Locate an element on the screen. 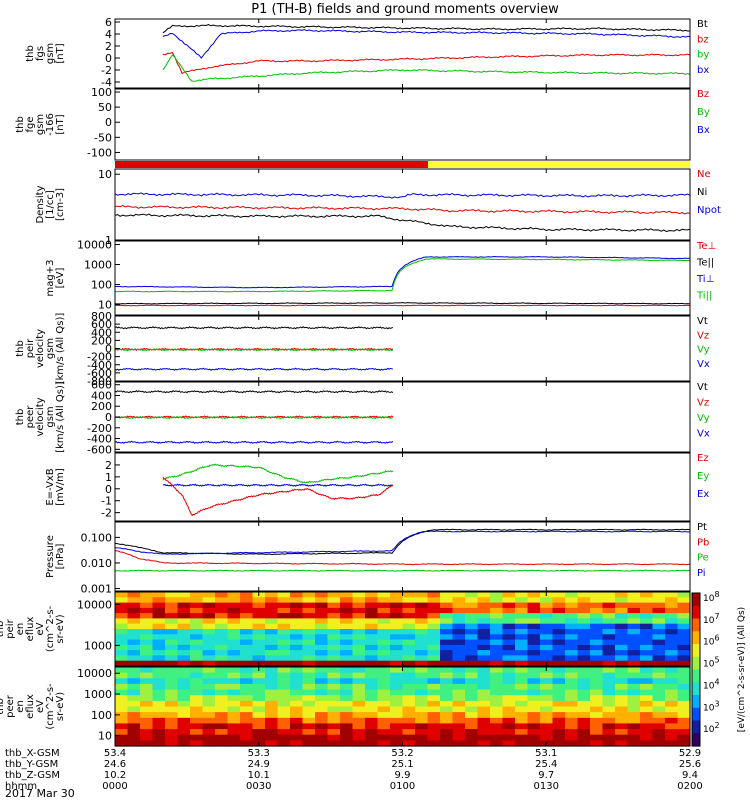 This screenshot has width=750, height=804. temperature-ytick-label: 1000 is located at coordinates (98, 265).